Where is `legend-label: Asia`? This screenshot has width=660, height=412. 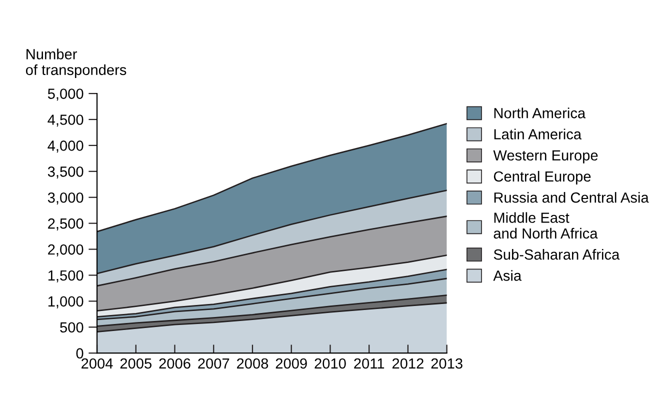
legend-label: Asia is located at coordinates (507, 275).